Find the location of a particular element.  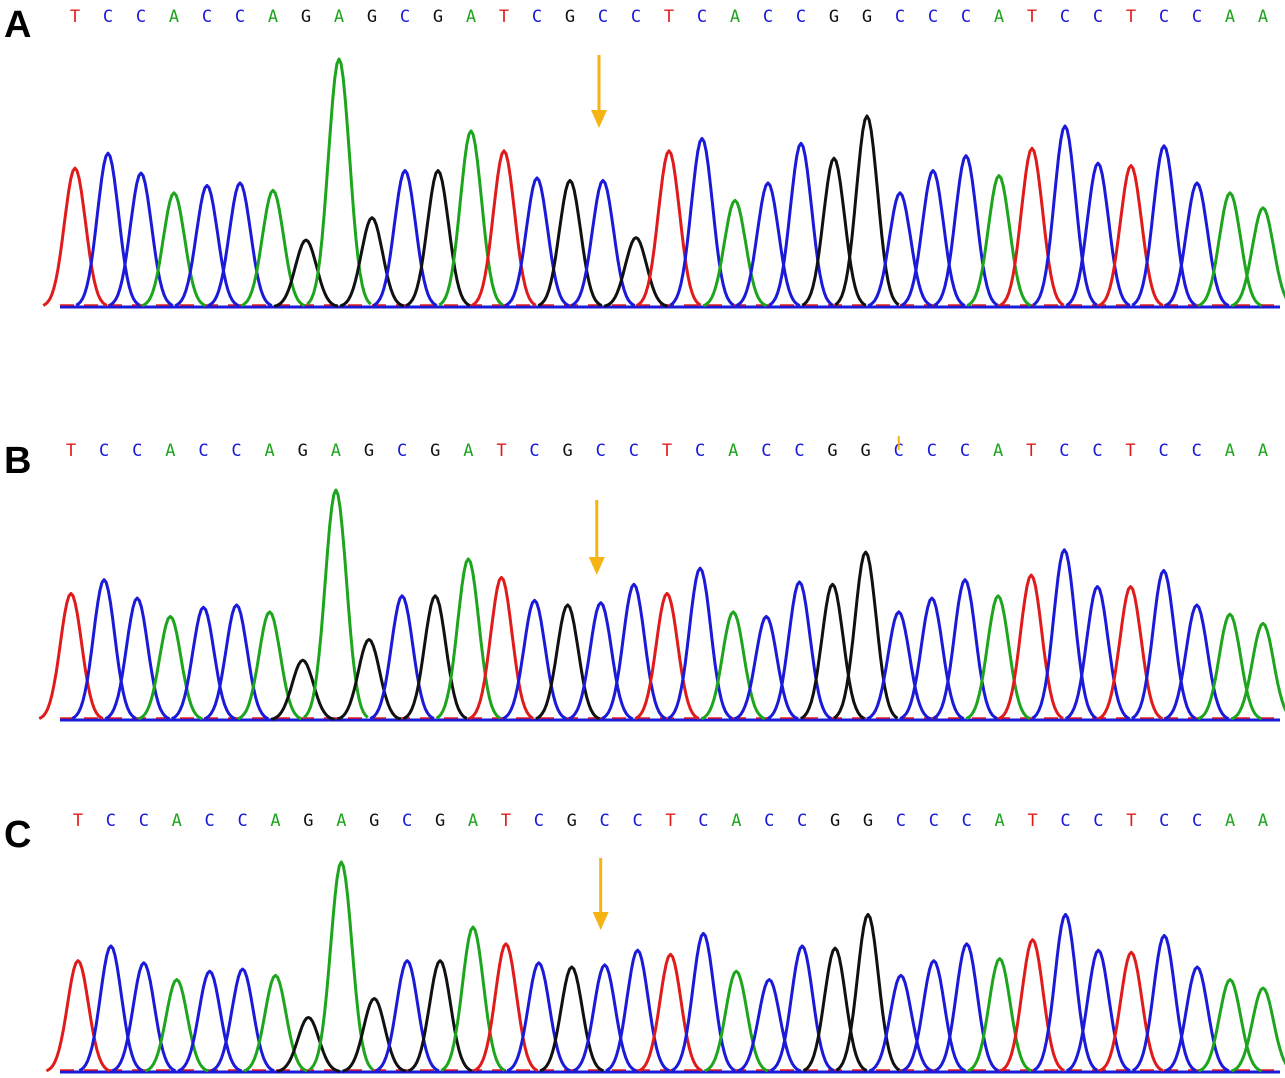

mutation-arrow-head is located at coordinates (599, 119).